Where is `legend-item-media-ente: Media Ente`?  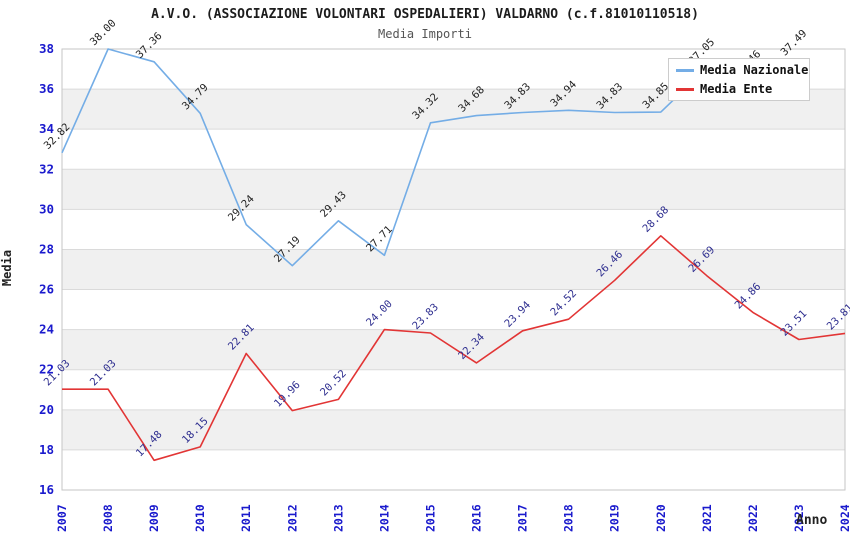
legend-item-media-ente: Media Ente is located at coordinates (742, 89).